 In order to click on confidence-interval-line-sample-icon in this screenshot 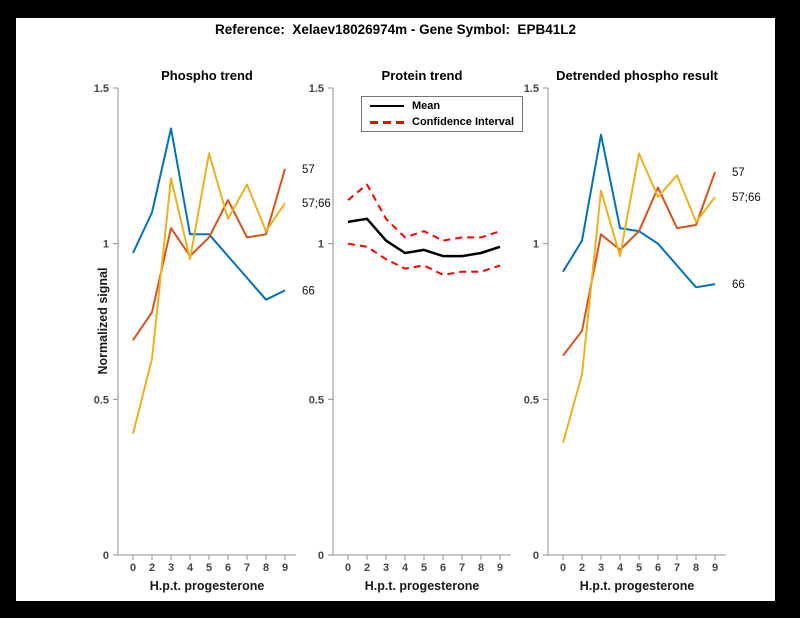, I will do `click(387, 122)`.